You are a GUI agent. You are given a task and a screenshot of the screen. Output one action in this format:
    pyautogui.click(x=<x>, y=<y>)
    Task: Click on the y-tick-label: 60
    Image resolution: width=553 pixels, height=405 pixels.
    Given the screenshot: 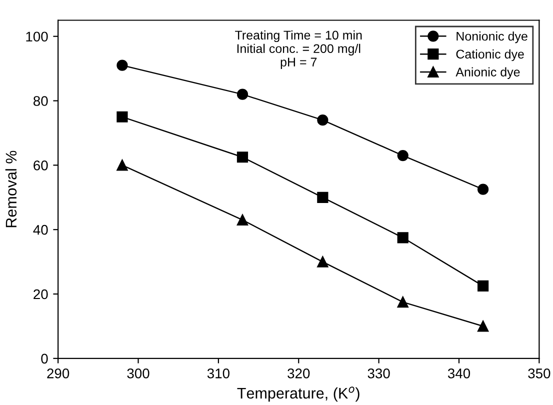 What is the action you would take?
    pyautogui.click(x=41, y=165)
    